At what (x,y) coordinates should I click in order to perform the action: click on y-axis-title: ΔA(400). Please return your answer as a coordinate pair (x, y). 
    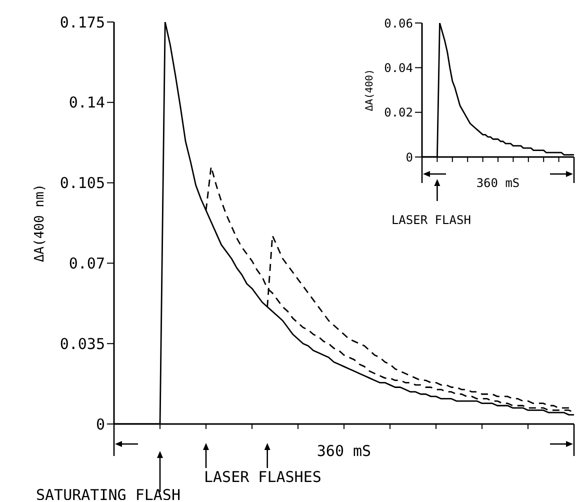
    Looking at the image, I should click on (370, 90).